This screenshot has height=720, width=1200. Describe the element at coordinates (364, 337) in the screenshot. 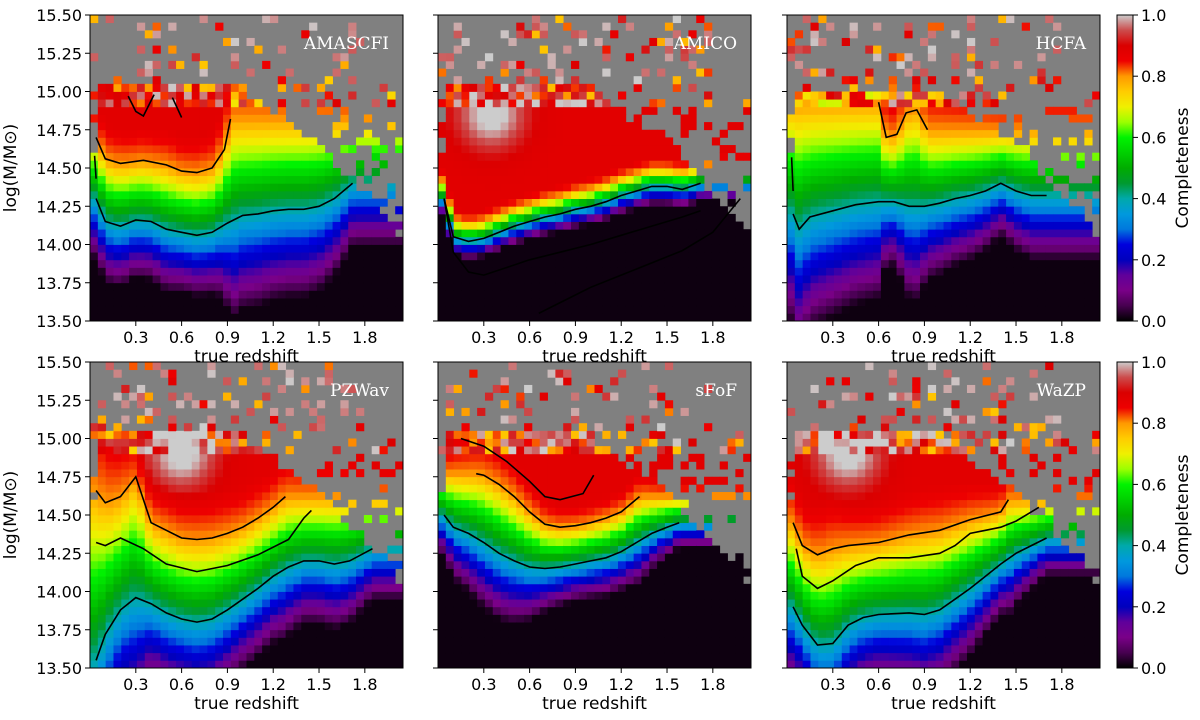

I see `x-tick-label: 1.8` at that location.